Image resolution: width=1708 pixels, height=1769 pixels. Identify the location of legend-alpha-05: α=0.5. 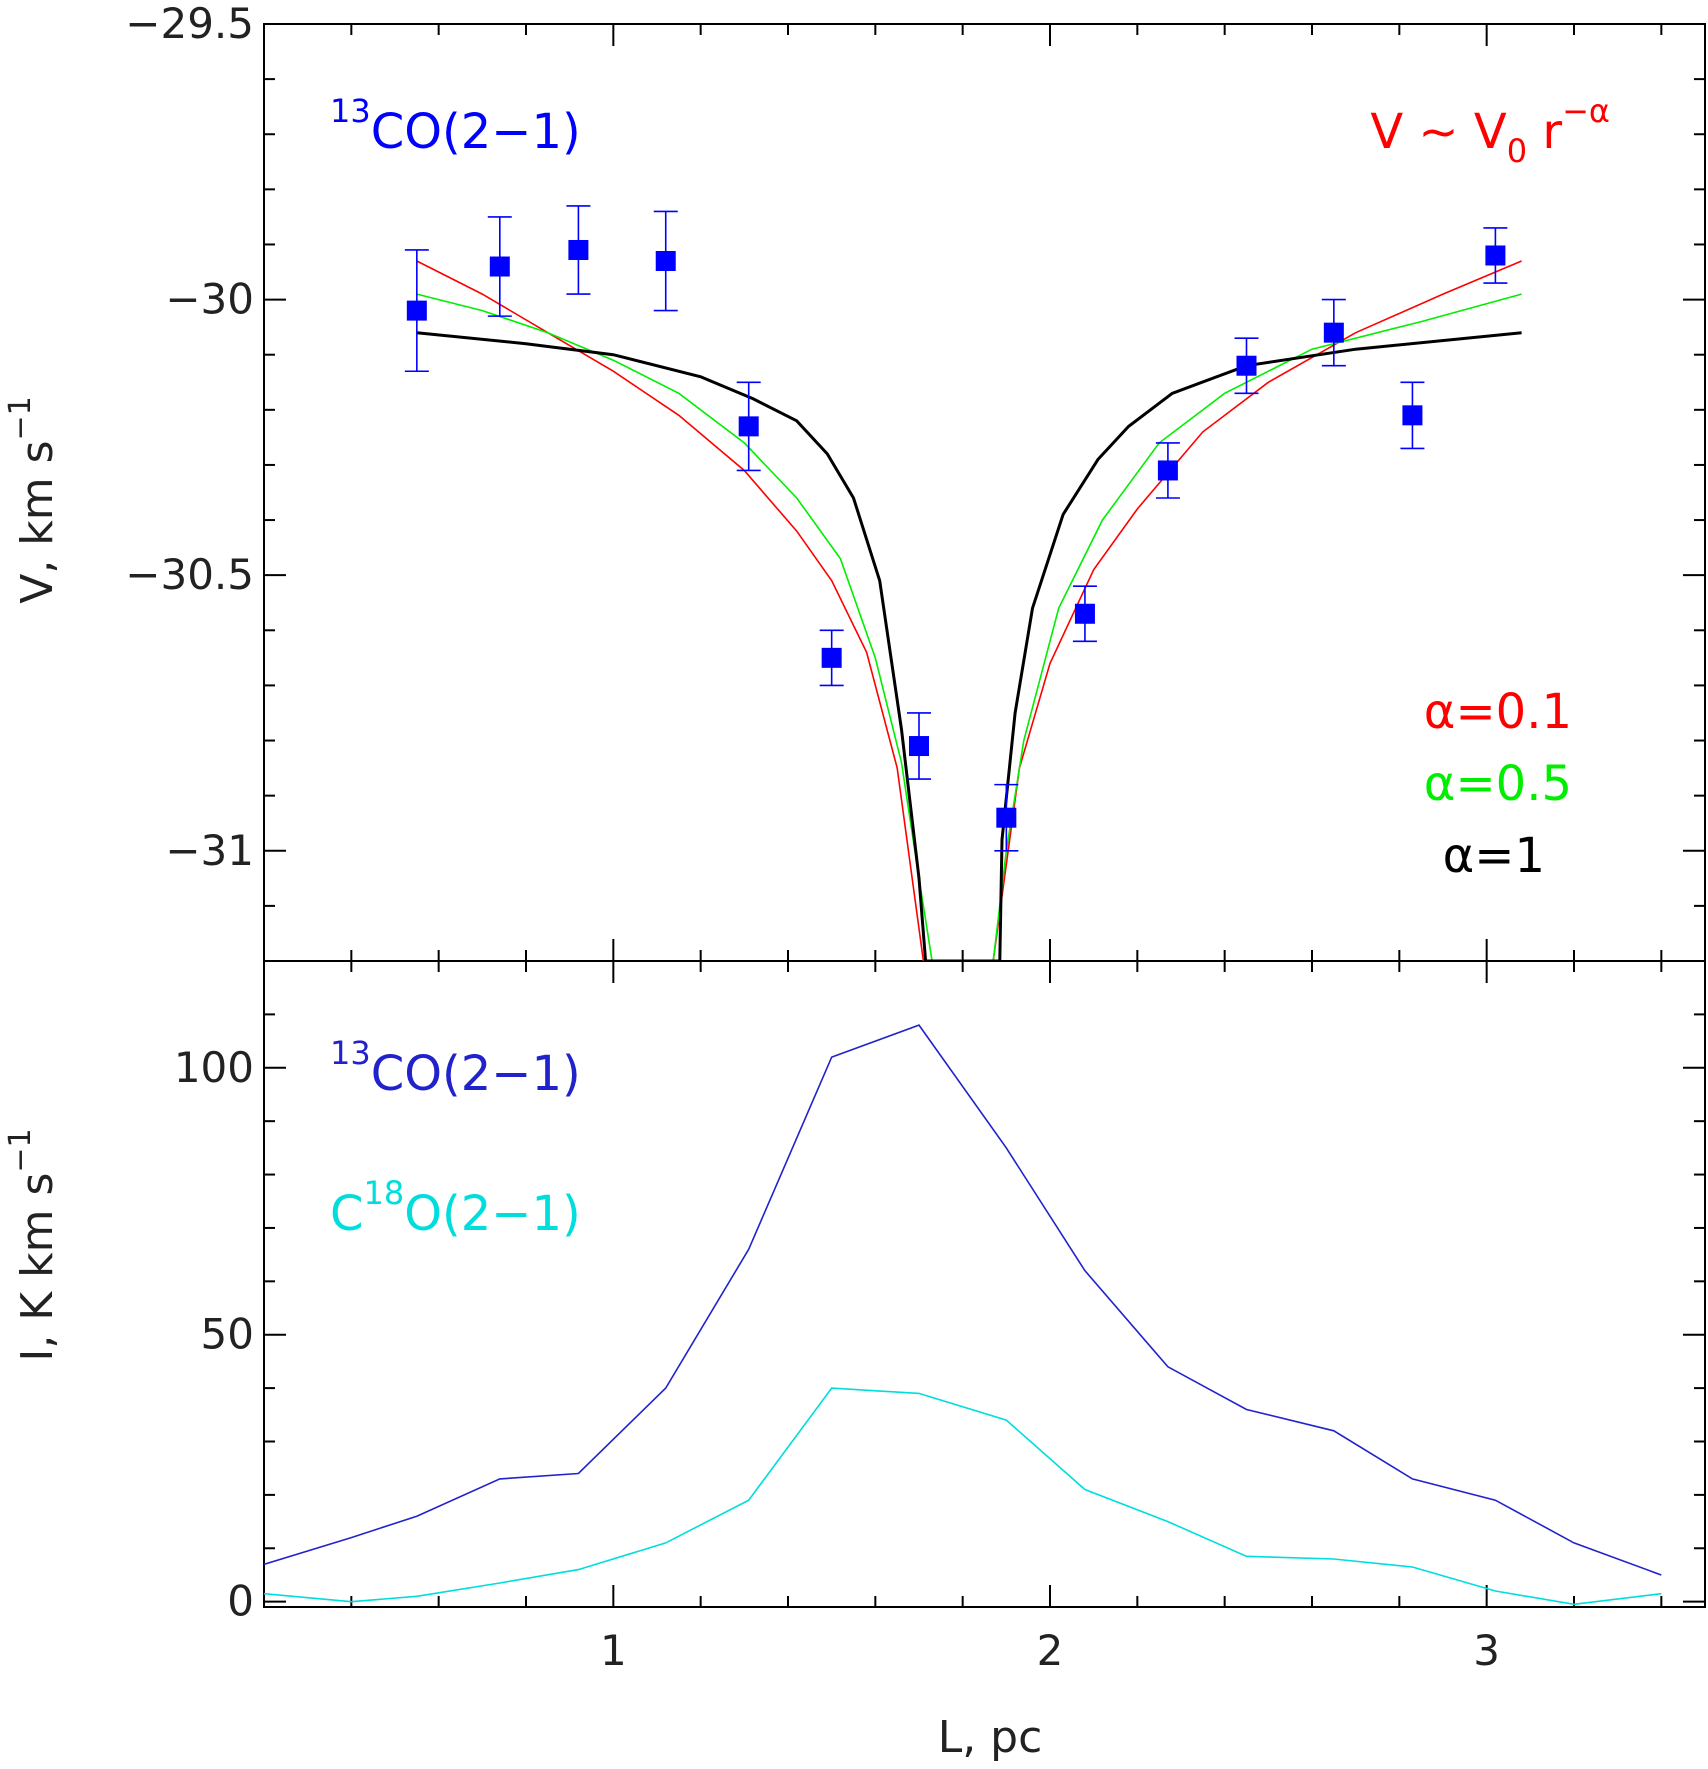
(1498, 784).